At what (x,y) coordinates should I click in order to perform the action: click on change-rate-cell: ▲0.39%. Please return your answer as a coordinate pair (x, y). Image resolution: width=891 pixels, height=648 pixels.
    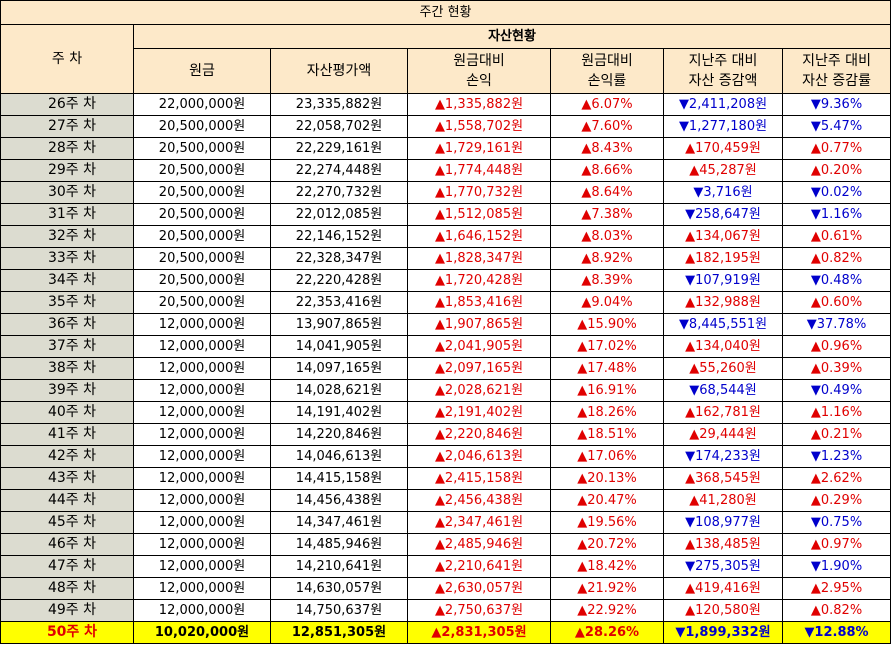
    Looking at the image, I should click on (836, 368).